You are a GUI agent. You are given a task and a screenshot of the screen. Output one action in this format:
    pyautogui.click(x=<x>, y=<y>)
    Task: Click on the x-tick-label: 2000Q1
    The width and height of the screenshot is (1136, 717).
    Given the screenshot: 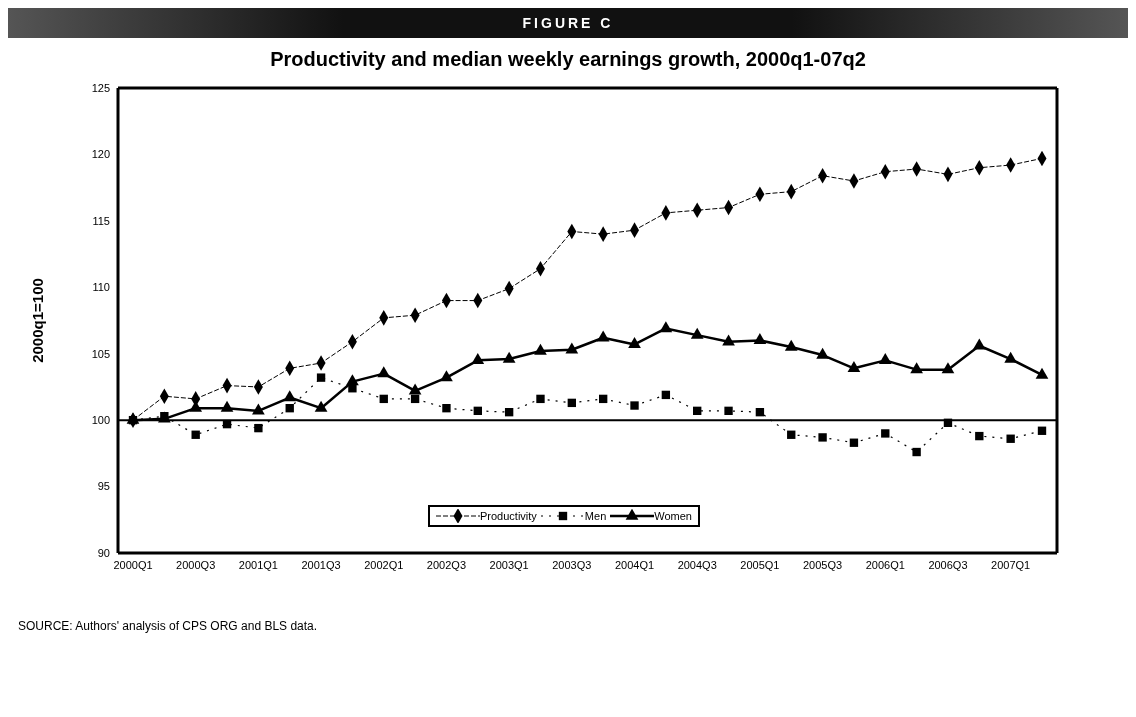 What is the action you would take?
    pyautogui.click(x=133, y=564)
    